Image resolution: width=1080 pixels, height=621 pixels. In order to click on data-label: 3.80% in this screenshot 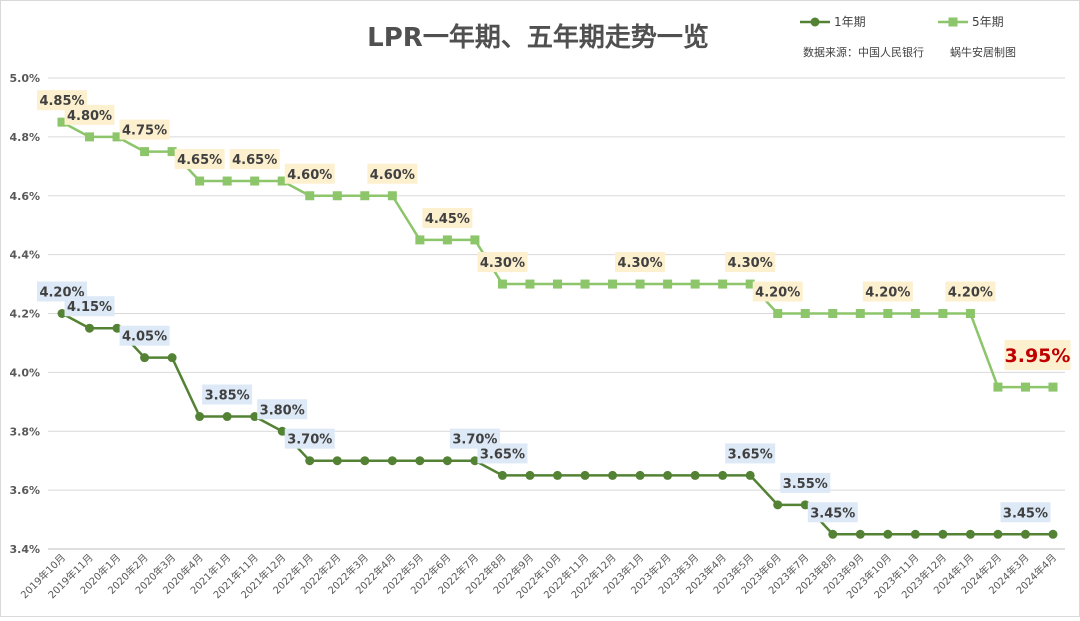, I will do `click(282, 410)`.